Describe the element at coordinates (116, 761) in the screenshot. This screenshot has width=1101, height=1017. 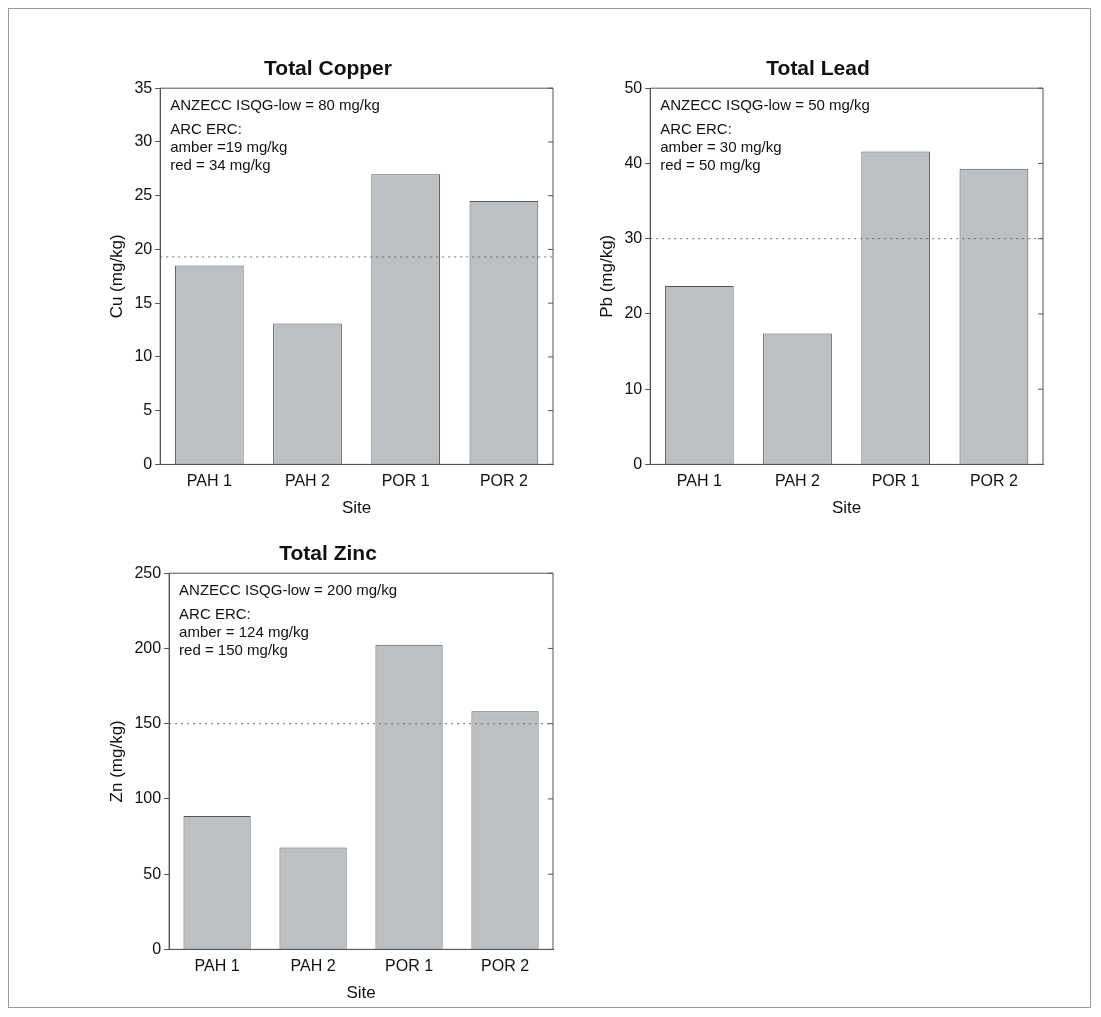
I see `y-axis-title: Zn (mg/kg)` at that location.